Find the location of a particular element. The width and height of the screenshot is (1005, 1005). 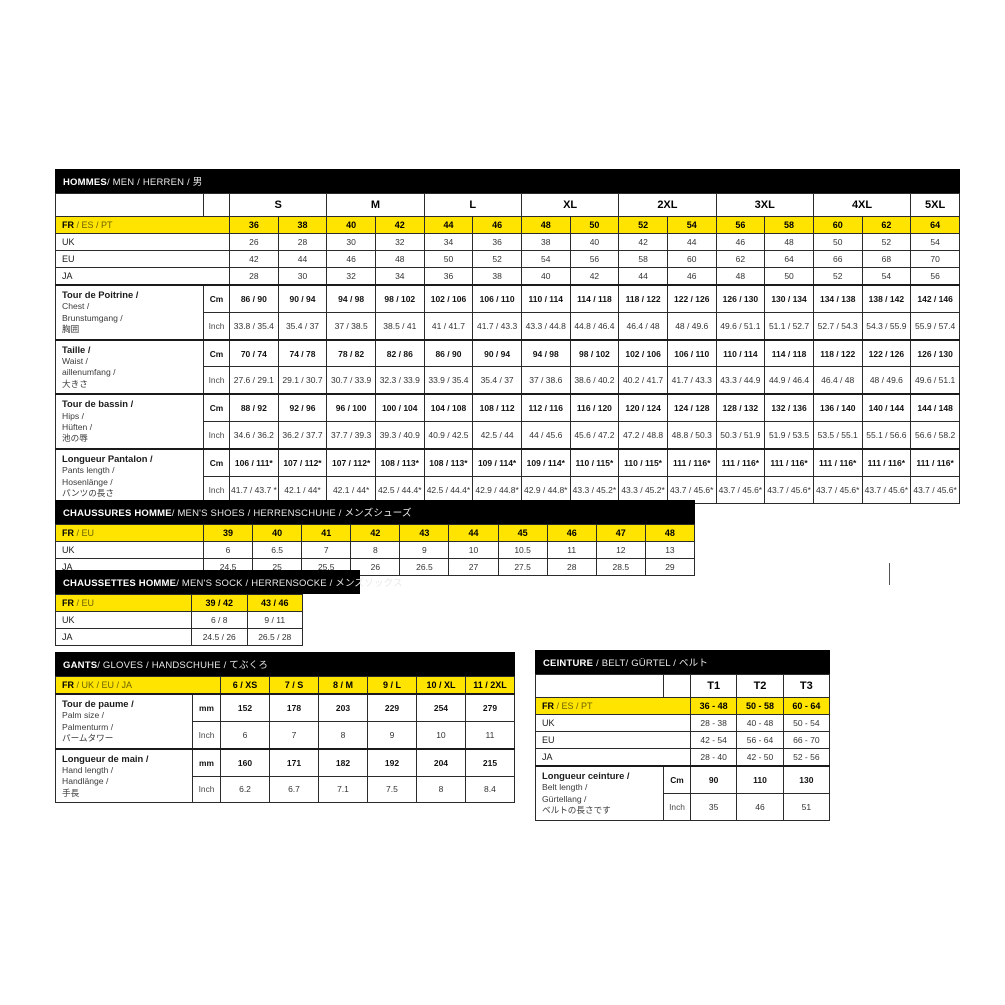

belt-measure-inch-2: 51 is located at coordinates (806, 806).